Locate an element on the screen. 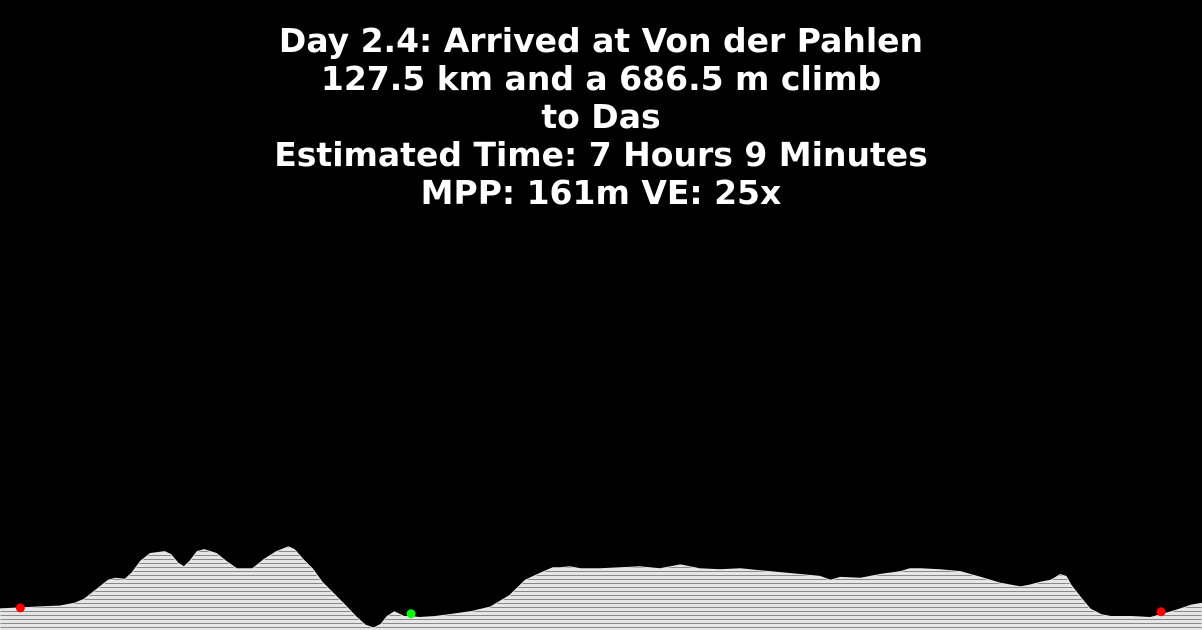 The height and width of the screenshot is (630, 1202). scale-info-text: MPP: 161m VE: 25x is located at coordinates (601, 192).